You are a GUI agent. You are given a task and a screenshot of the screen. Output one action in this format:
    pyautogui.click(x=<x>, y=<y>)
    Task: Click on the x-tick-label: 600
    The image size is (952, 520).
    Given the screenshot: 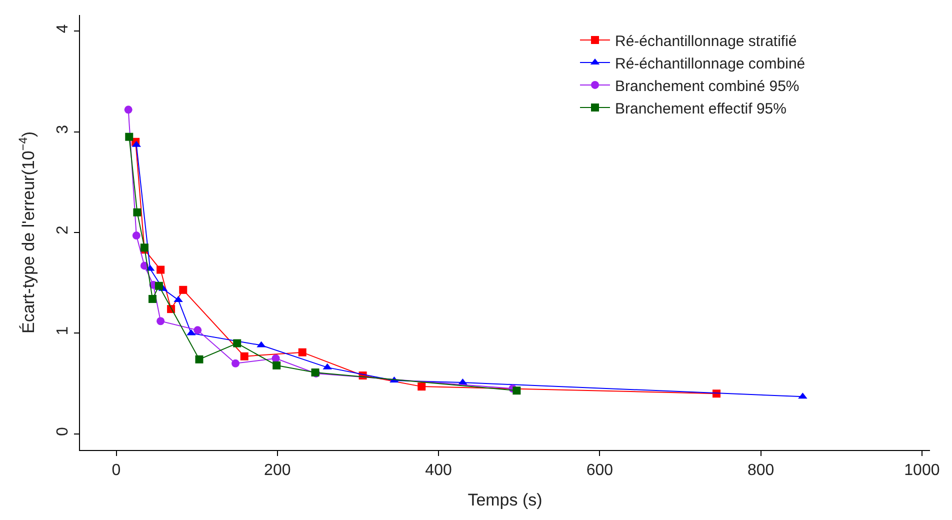 What is the action you would take?
    pyautogui.click(x=600, y=471)
    